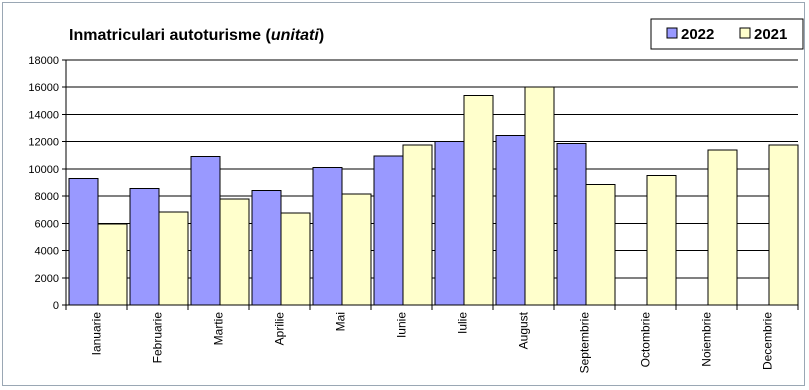 Image resolution: width=809 pixels, height=390 pixels. What do you see at coordinates (327, 236) in the screenshot?
I see `bar-2022-mai` at bounding box center [327, 236].